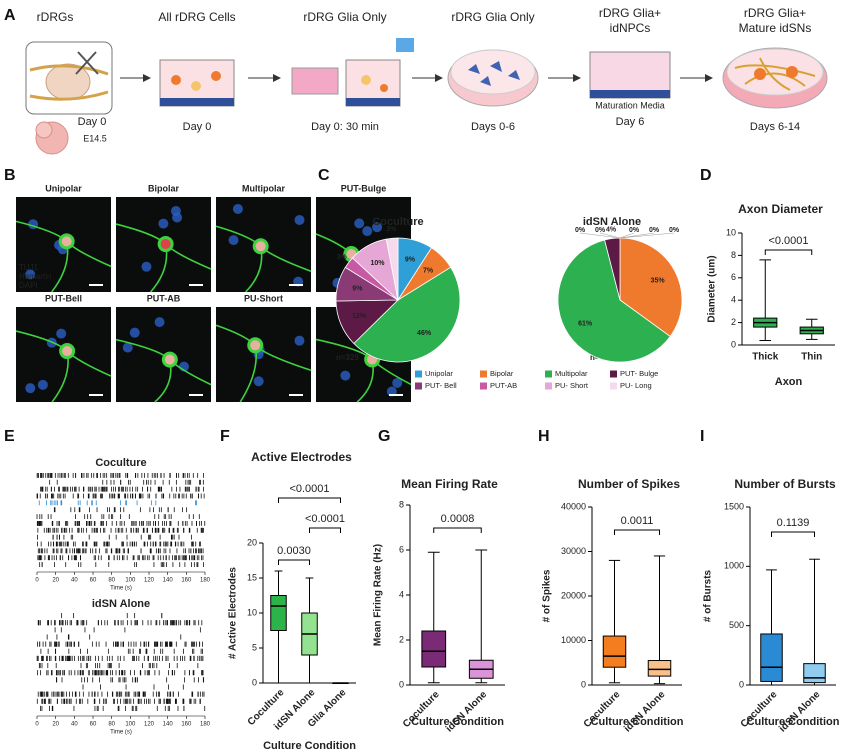  What do you see at coordinates (424, 333) in the screenshot?
I see `slice-label: 46%` at bounding box center [424, 333].